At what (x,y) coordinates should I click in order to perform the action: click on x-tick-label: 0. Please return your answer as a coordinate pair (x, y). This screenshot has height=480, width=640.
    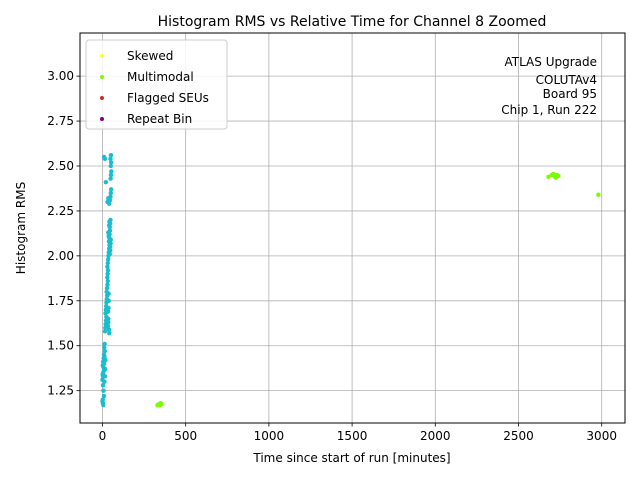
    Looking at the image, I should click on (103, 436).